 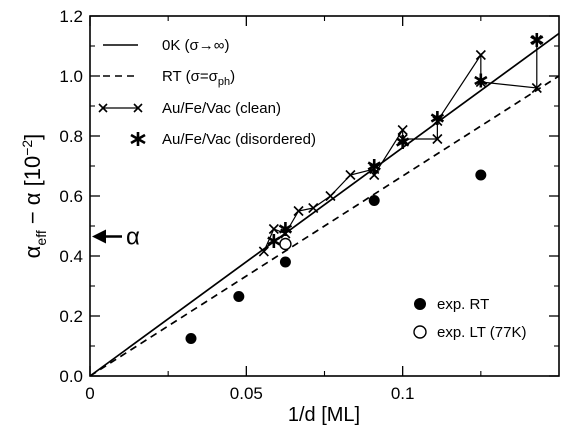 What do you see at coordinates (221, 108) in the screenshot?
I see `legend-label-clean: Au/Fe/Vac (clean)` at bounding box center [221, 108].